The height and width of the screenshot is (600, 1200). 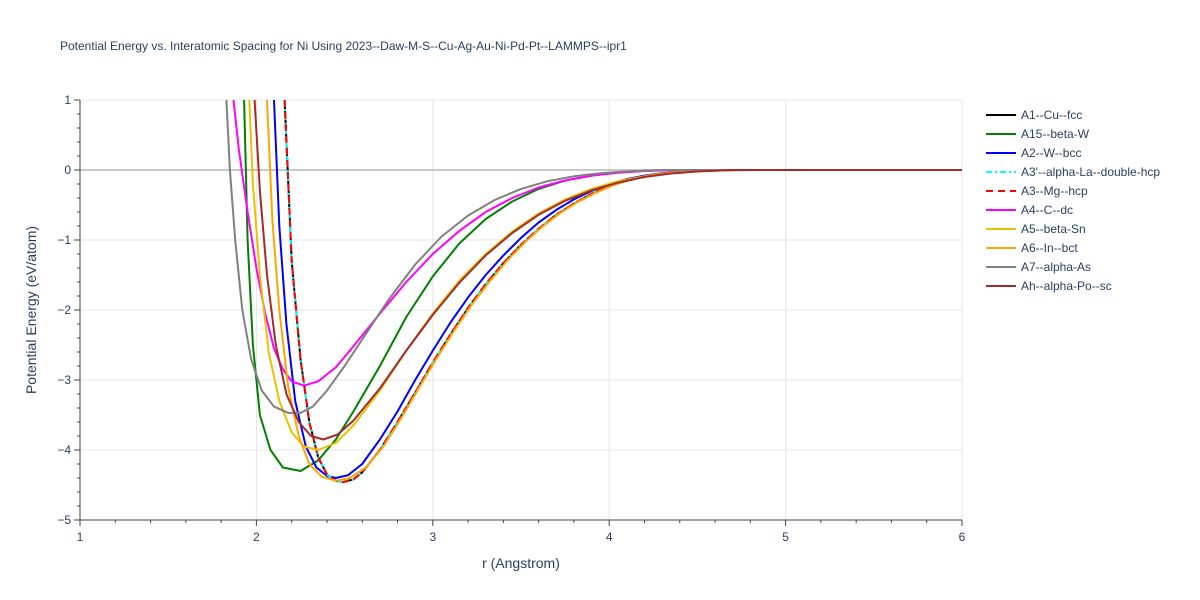 What do you see at coordinates (64, 450) in the screenshot?
I see `y-tick-label: −4` at bounding box center [64, 450].